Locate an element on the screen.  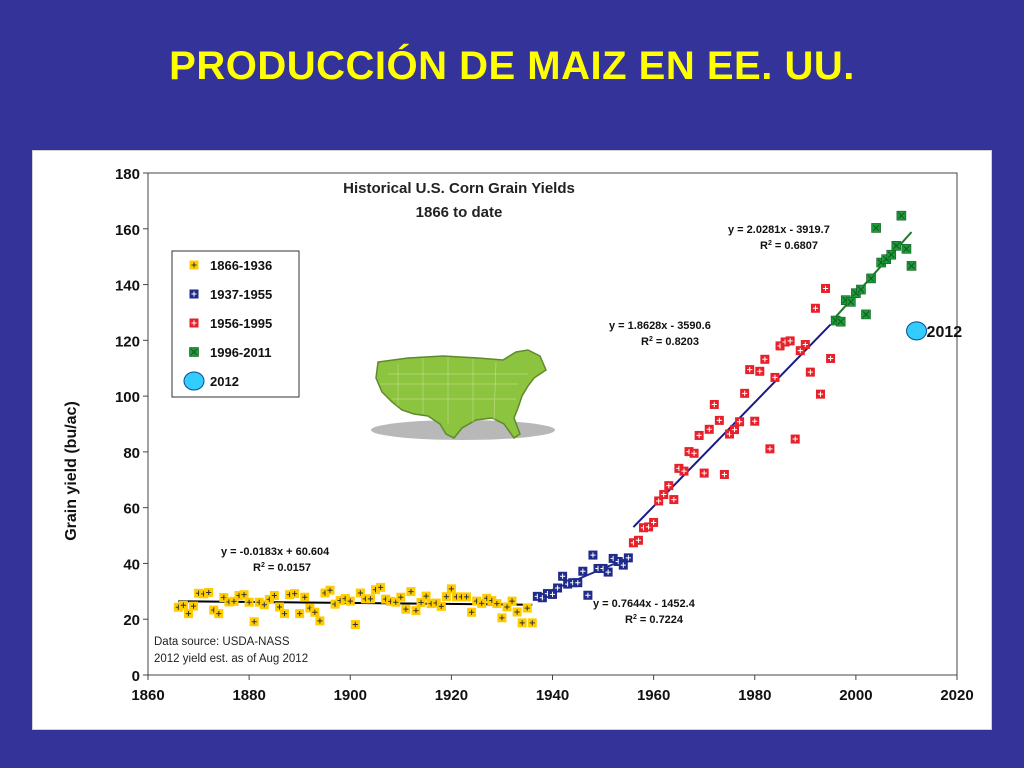
point-1937-1955-1946 is located at coordinates (583, 571).